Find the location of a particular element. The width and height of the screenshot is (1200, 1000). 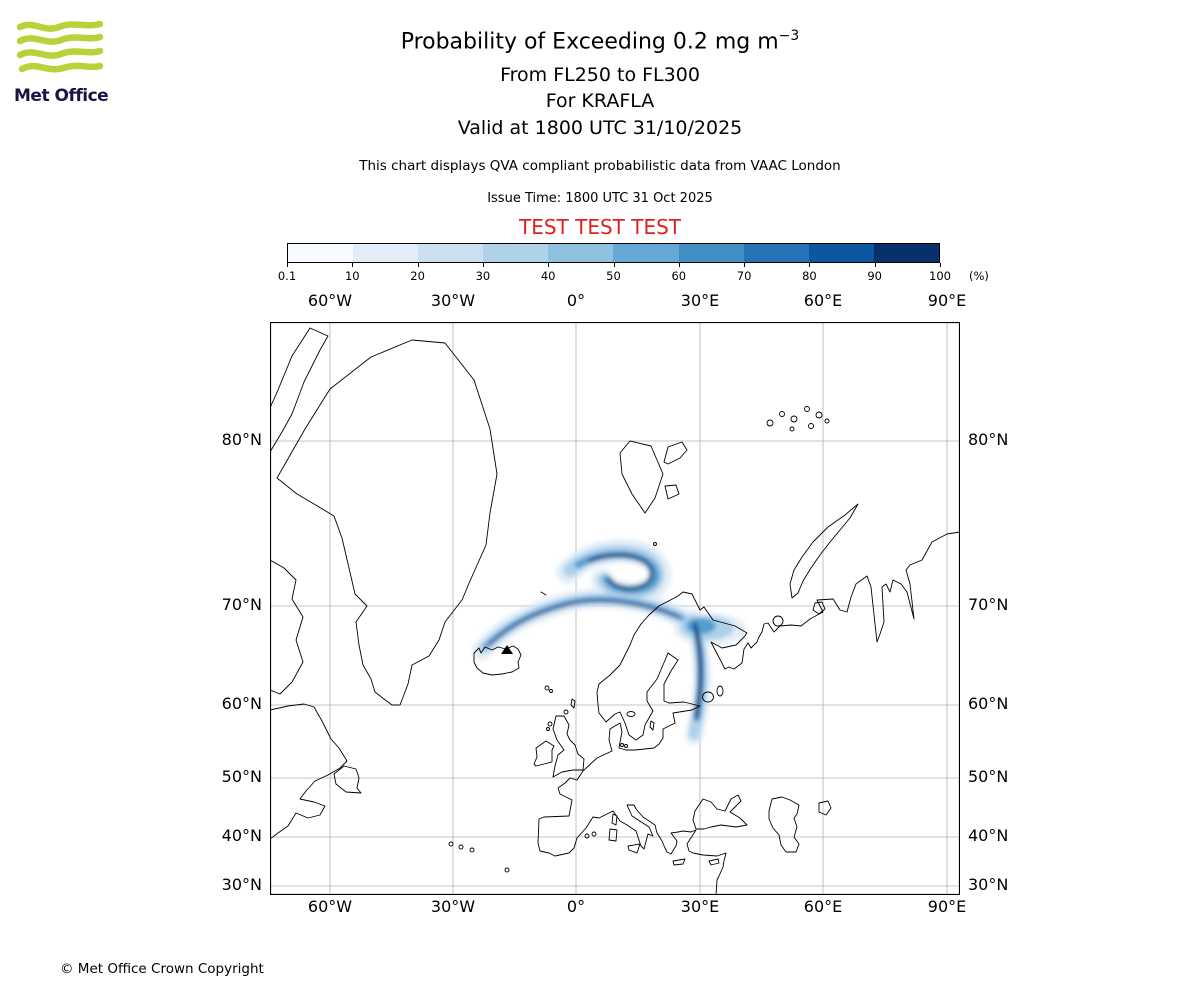

kolguyev-island is located at coordinates (778, 621).